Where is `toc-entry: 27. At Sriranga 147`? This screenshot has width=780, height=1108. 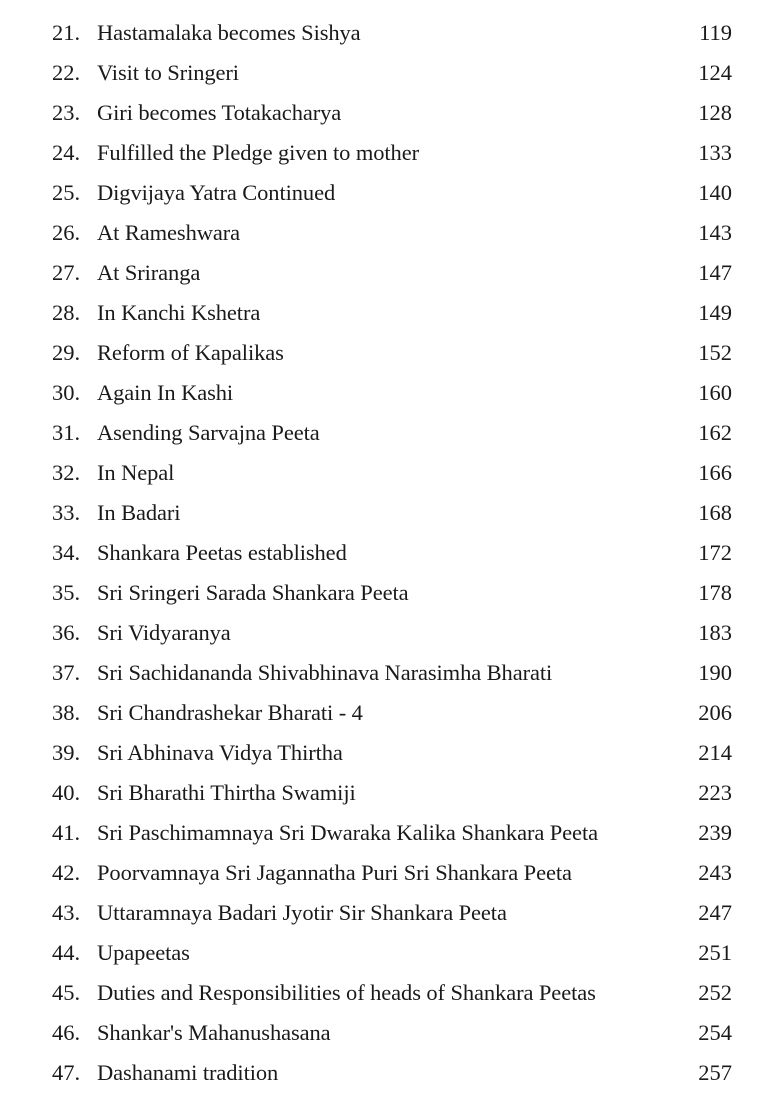 toc-entry: 27. At Sriranga 147 is located at coordinates (390, 273).